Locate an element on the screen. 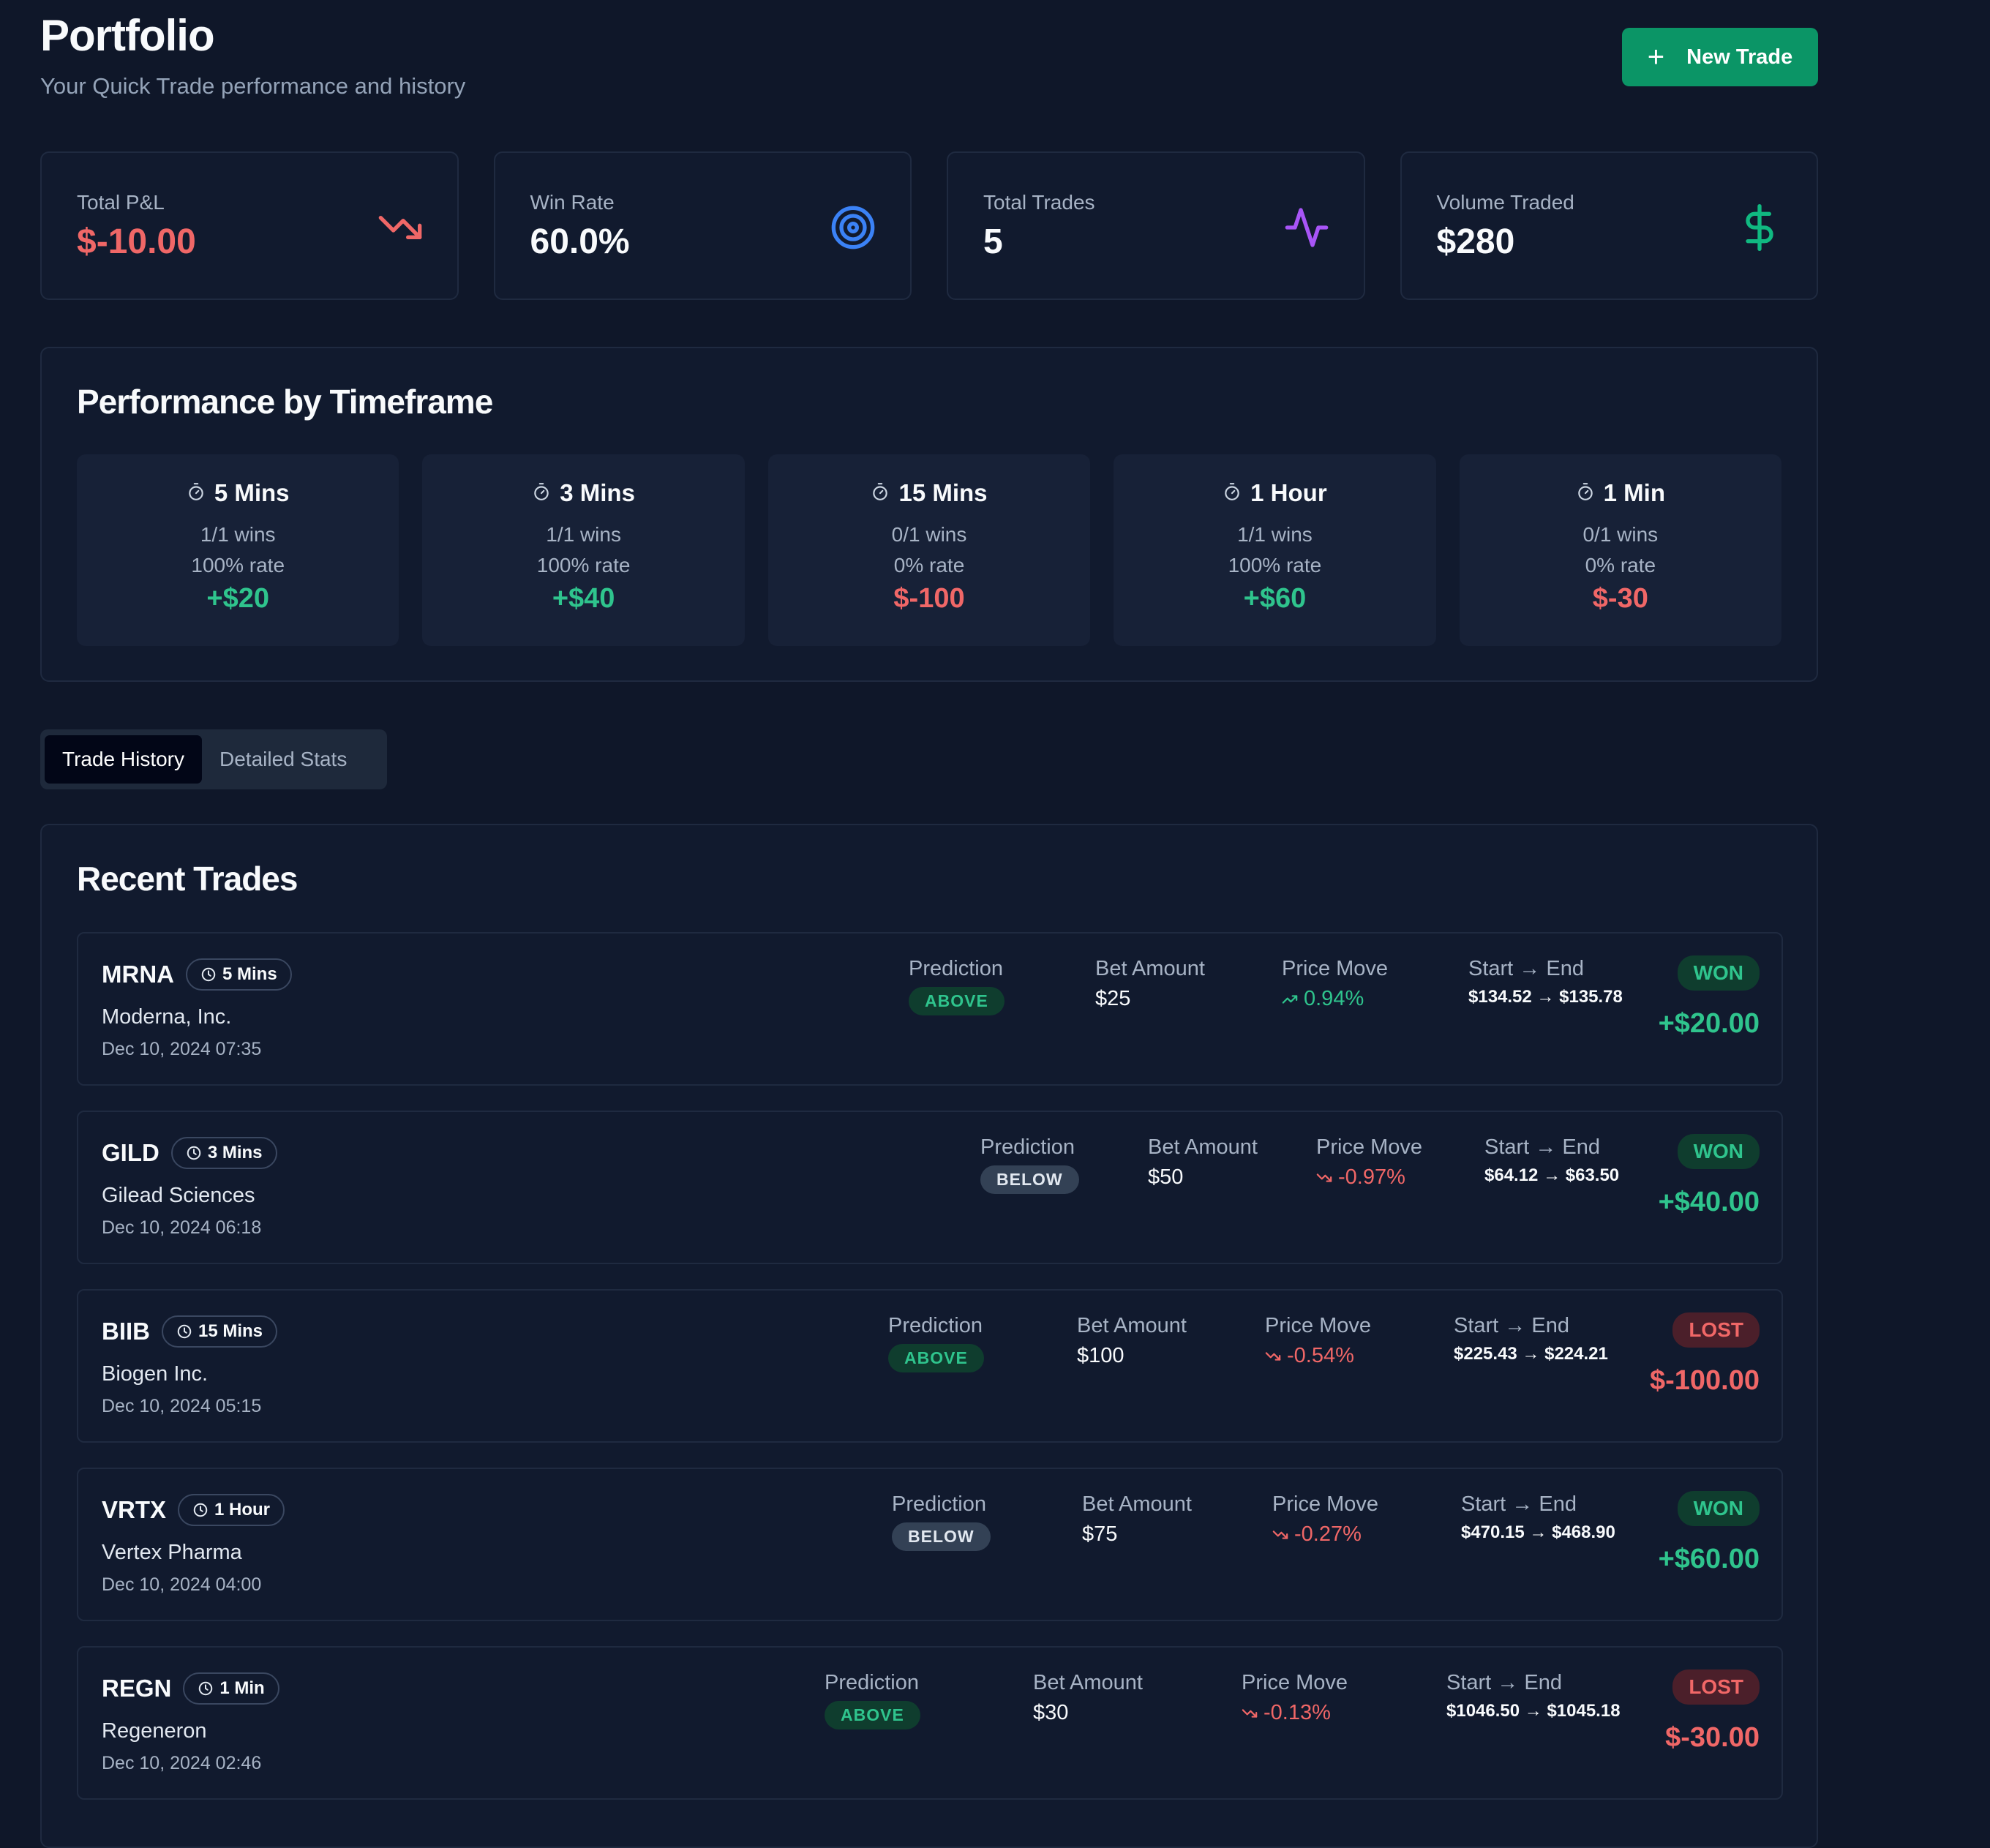 Image resolution: width=1990 pixels, height=1848 pixels. tab-trade-history: Trade History is located at coordinates (124, 759).